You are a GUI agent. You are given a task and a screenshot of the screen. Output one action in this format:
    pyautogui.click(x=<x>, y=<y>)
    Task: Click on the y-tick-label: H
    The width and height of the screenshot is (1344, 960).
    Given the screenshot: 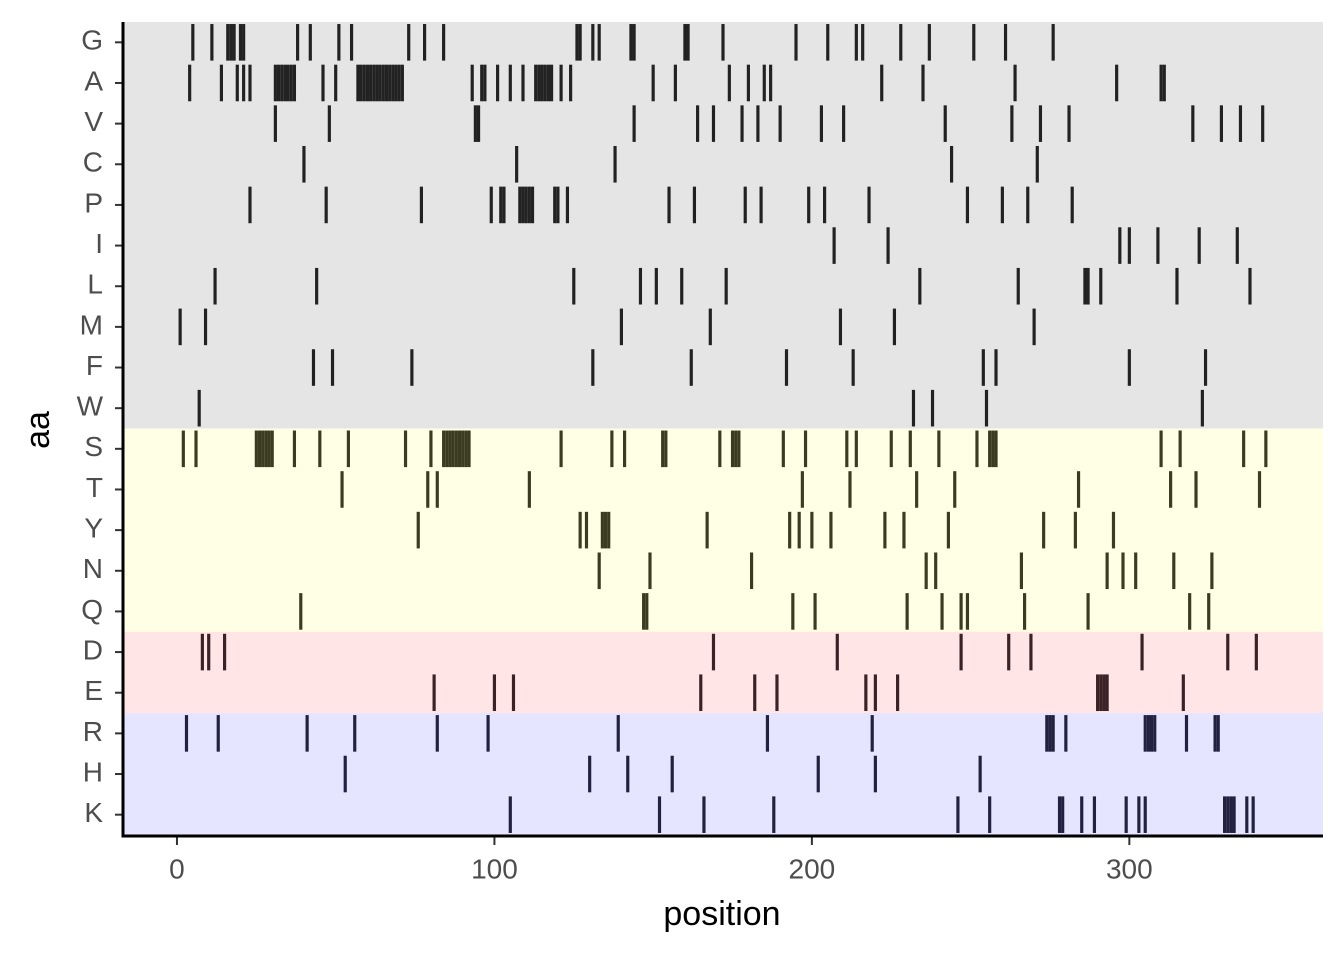 What is the action you would take?
    pyautogui.click(x=93, y=771)
    